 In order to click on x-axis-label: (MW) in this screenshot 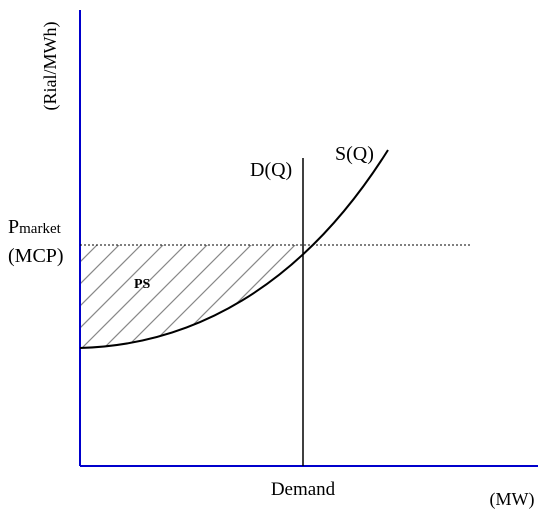, I will do `click(512, 499)`.